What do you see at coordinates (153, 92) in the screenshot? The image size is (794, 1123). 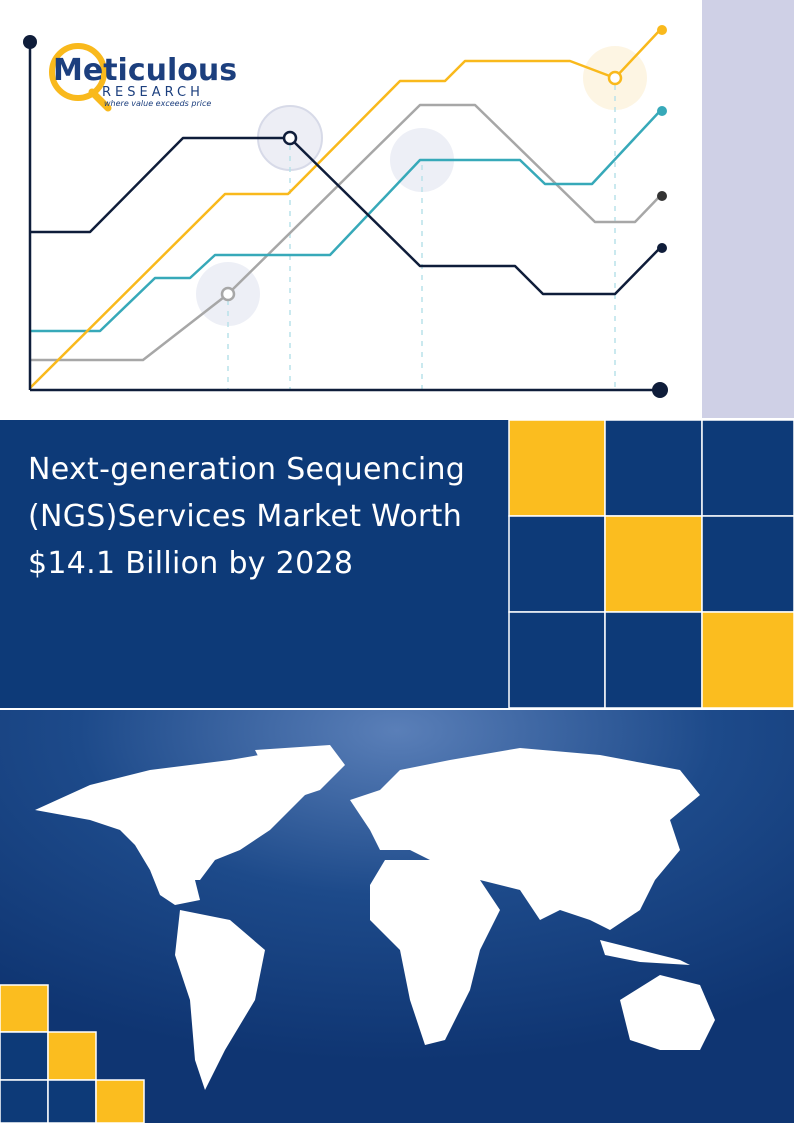 I see `logo-sub: RESEARCH` at bounding box center [153, 92].